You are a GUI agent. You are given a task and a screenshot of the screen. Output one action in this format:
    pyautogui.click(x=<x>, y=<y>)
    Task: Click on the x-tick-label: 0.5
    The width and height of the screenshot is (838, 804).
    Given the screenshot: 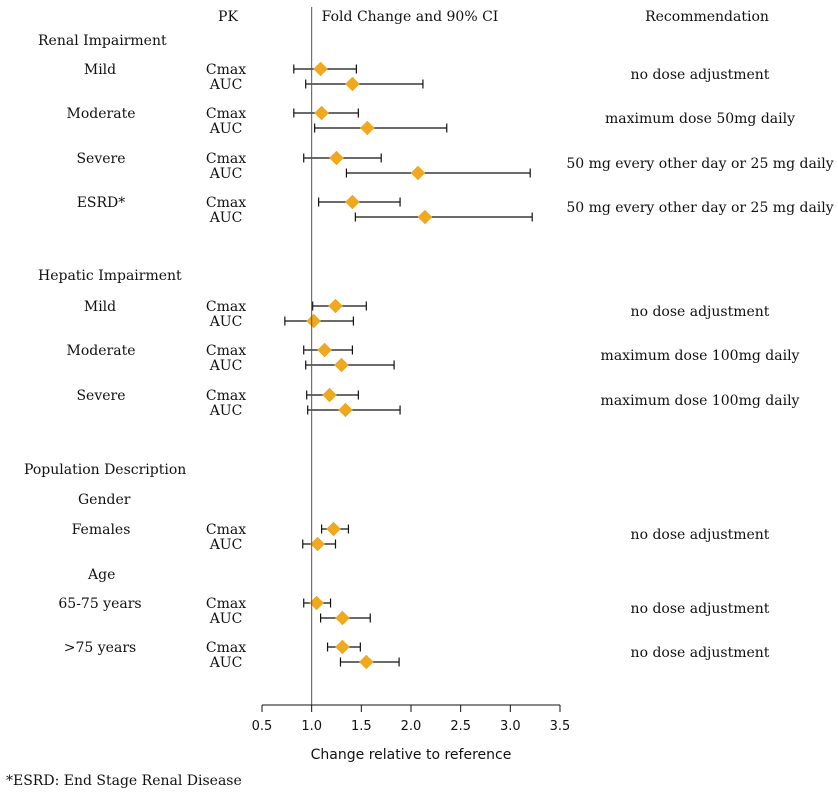 What is the action you would take?
    pyautogui.click(x=262, y=726)
    